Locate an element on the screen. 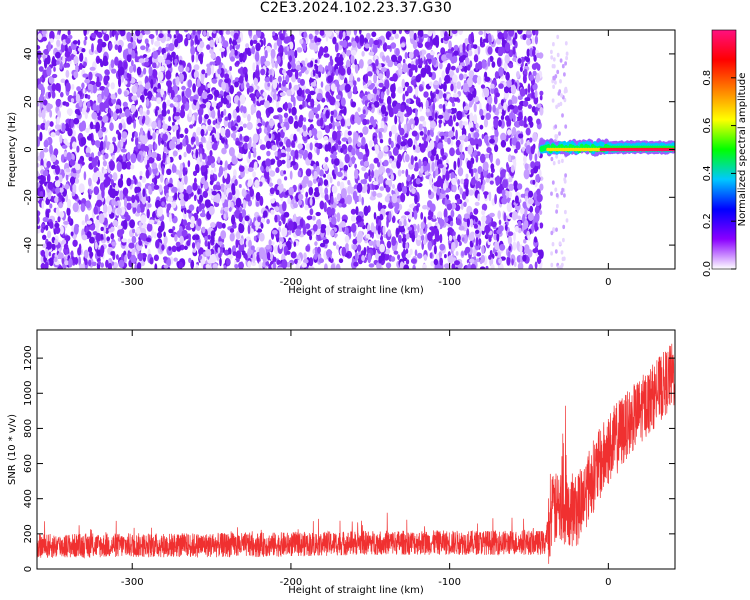 The height and width of the screenshot is (600, 750). colorbar-tick-label: 0.8 is located at coordinates (707, 78).